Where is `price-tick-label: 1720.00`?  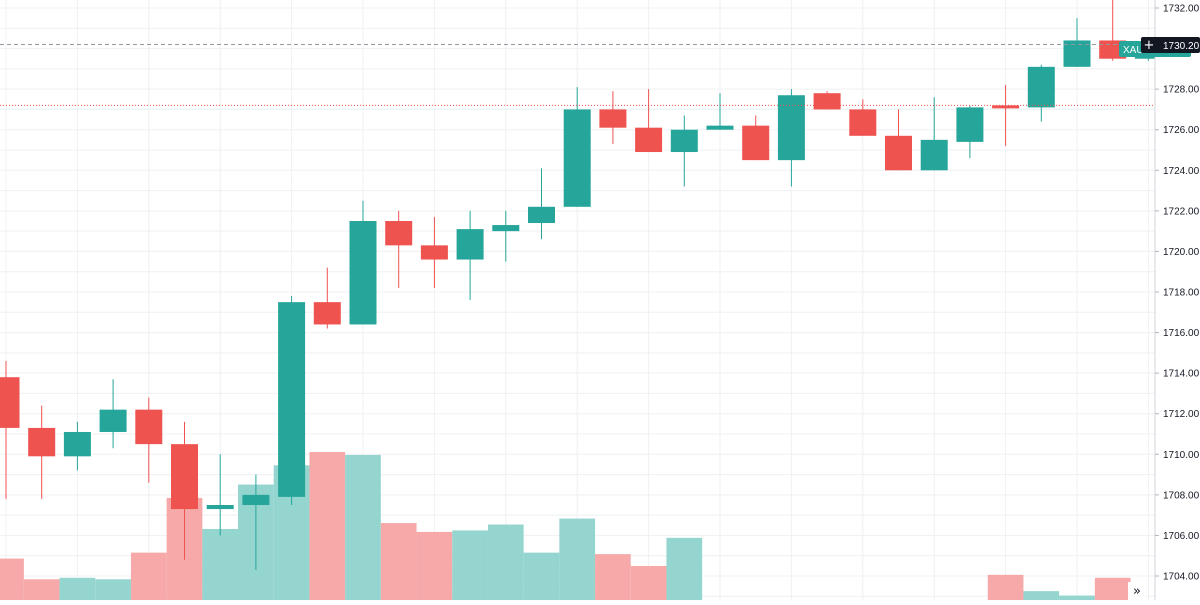
price-tick-label: 1720.00 is located at coordinates (1181, 252).